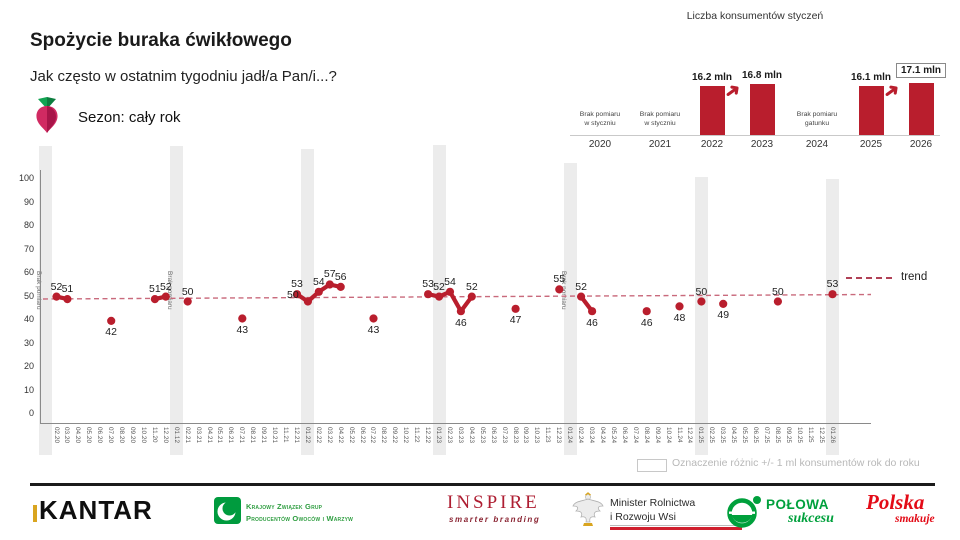 This screenshot has width=960, height=540. What do you see at coordinates (242, 435) in the screenshot?
I see `x-axis-tick: 07.21` at bounding box center [242, 435].